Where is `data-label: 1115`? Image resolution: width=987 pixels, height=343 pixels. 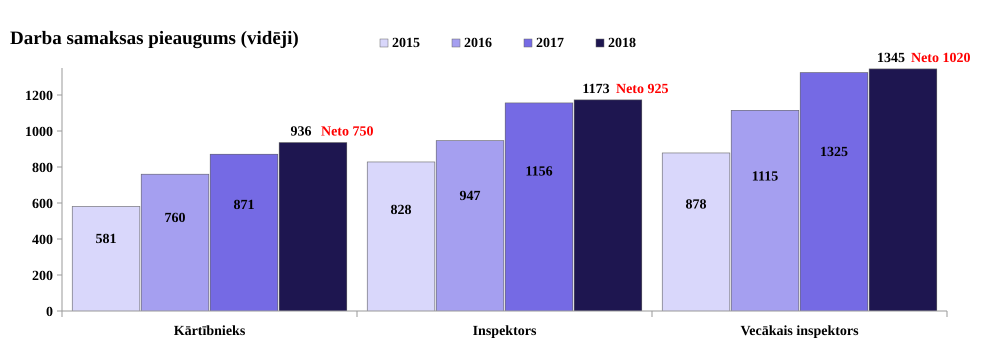 data-label: 1115 is located at coordinates (765, 177).